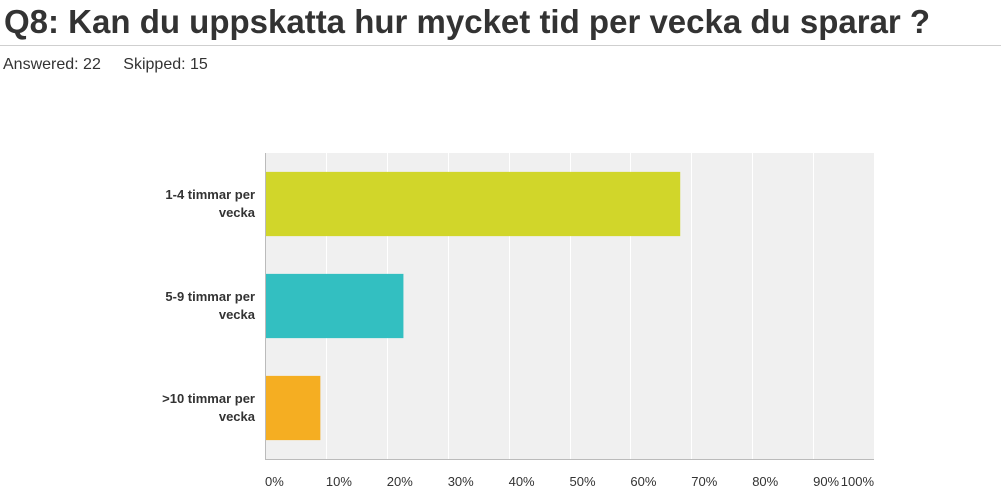 This screenshot has height=501, width=1001. Describe the element at coordinates (500, 45) in the screenshot. I see `title-divider` at that location.